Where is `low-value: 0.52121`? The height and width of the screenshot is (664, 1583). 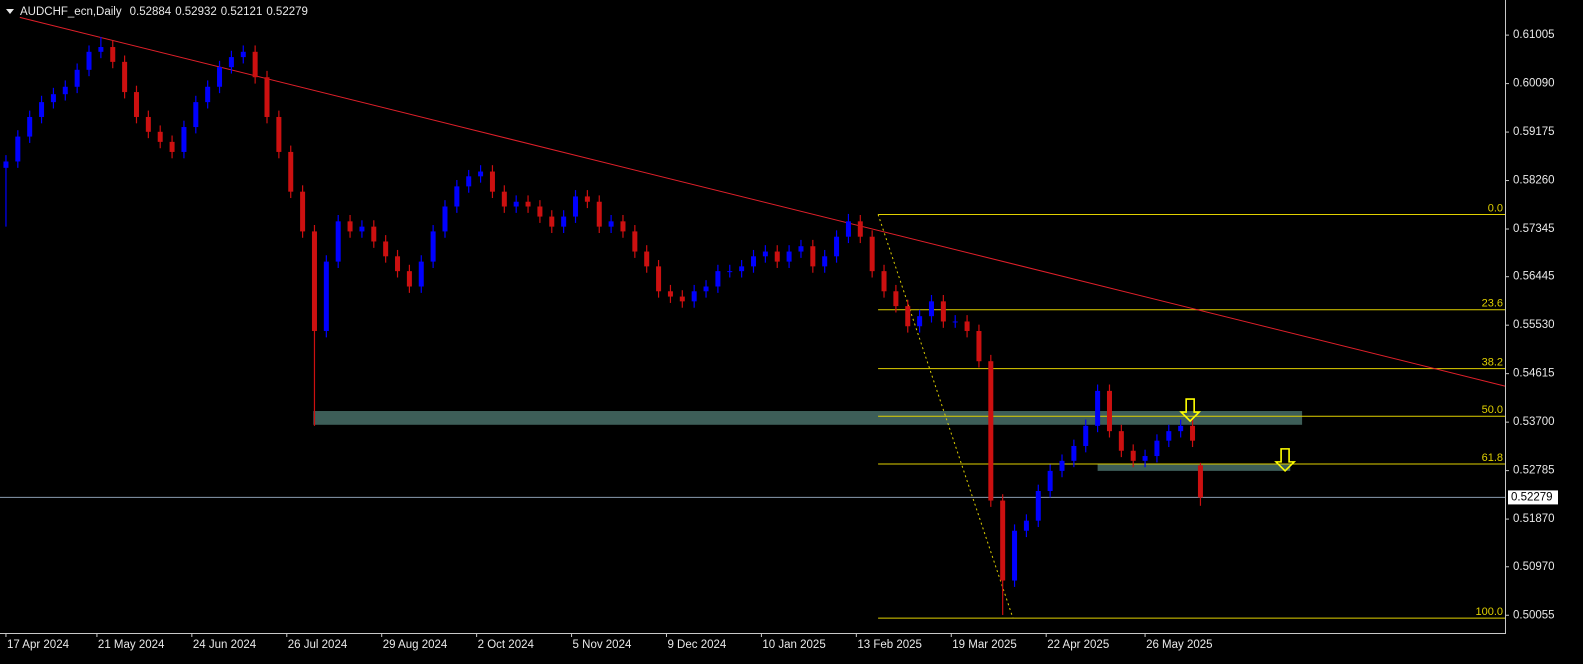
low-value: 0.52121 is located at coordinates (242, 12).